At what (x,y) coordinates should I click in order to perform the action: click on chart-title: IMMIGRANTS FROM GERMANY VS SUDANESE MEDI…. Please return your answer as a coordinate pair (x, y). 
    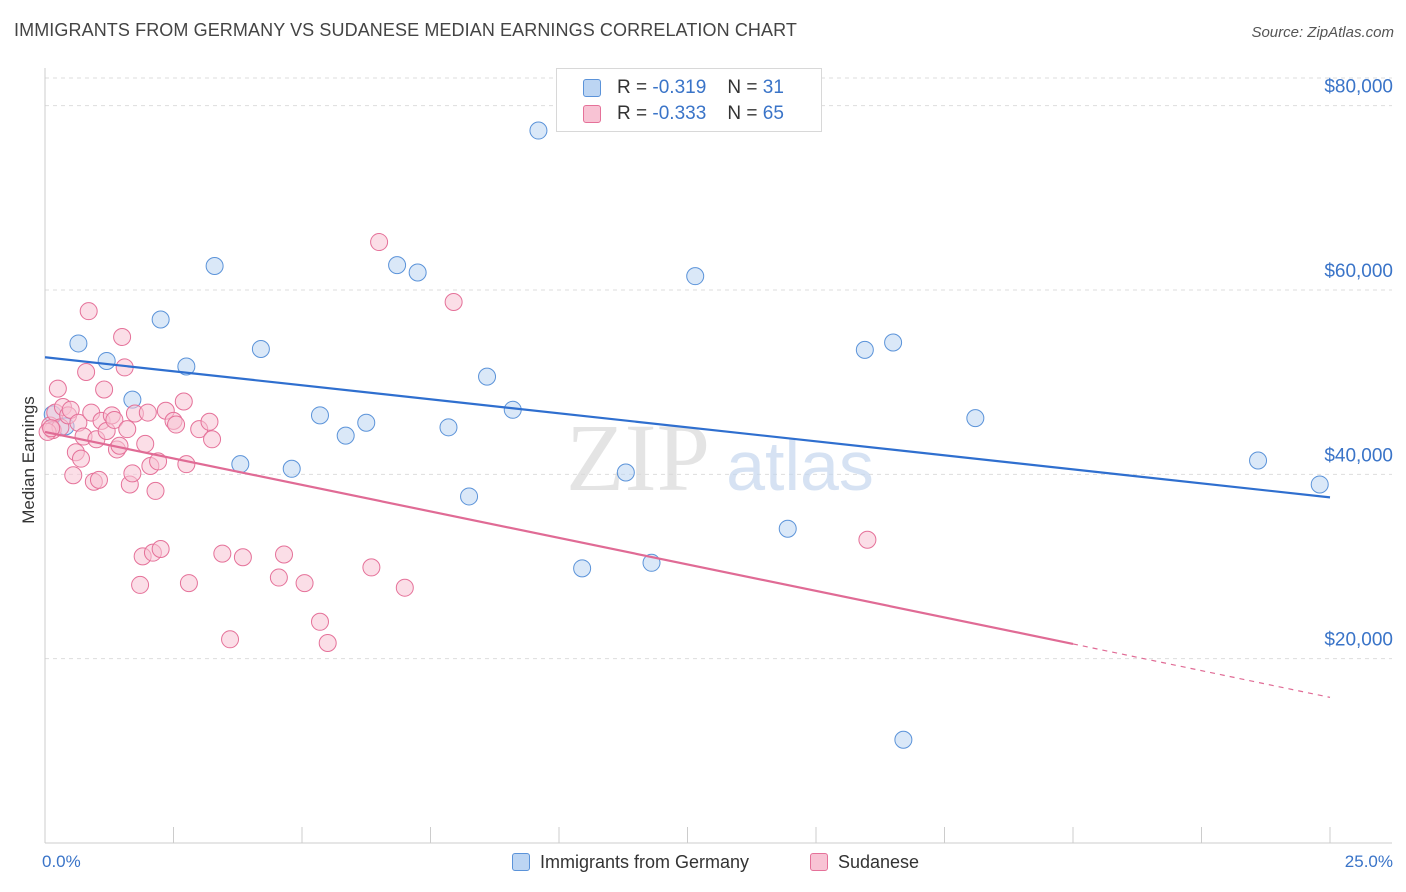
    Looking at the image, I should click on (405, 30).